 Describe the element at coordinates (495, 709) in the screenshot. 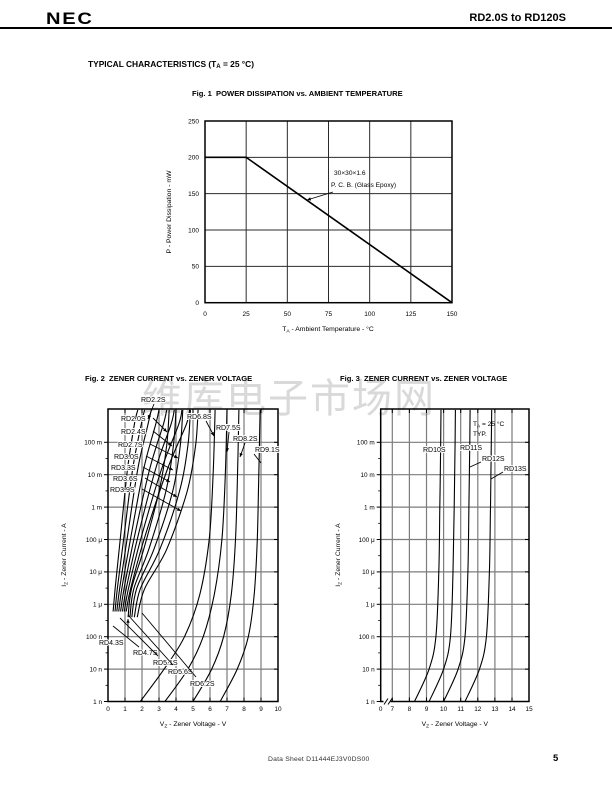

I see `fig3-xtick-label: 13` at that location.